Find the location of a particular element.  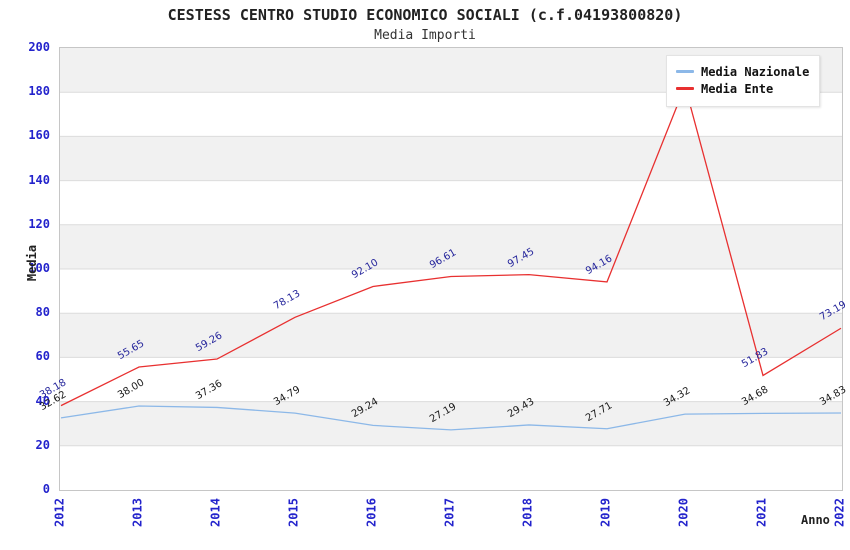

legend-item-media-ente: Media Ente is located at coordinates (742, 88).